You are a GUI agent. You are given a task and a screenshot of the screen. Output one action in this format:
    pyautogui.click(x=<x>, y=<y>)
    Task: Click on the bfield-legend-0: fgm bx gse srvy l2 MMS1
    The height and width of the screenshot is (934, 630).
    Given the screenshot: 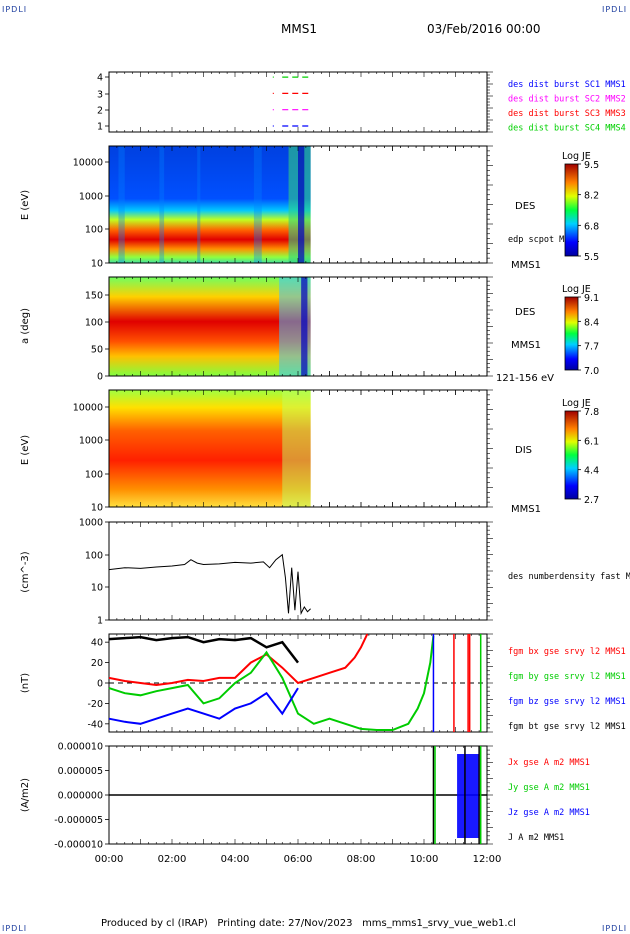 What is the action you would take?
    pyautogui.click(x=567, y=652)
    